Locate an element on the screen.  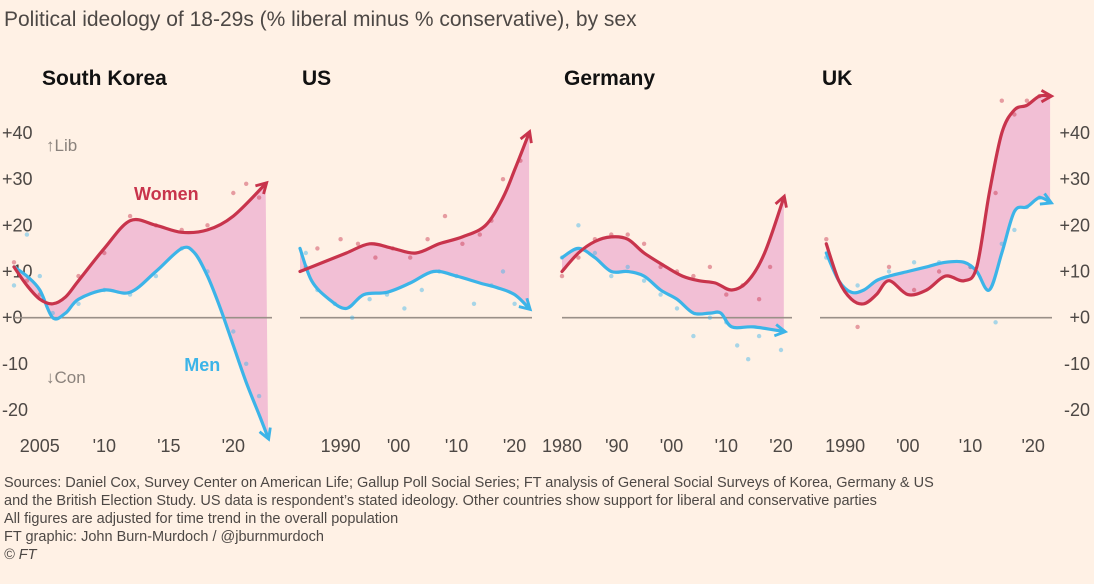
x-tick-label: 1990 is located at coordinates (845, 446).